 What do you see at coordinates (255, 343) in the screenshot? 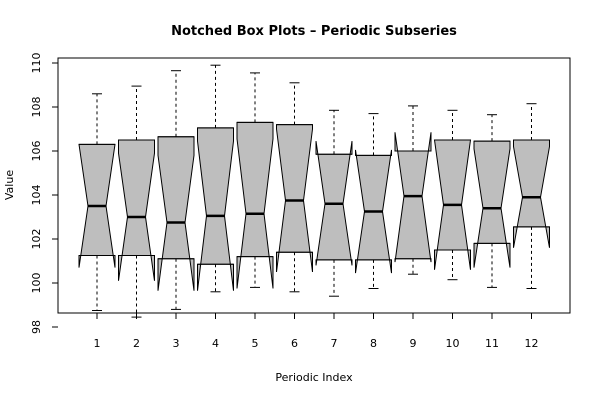
I see `x-tick-label-5: 5` at bounding box center [255, 343].